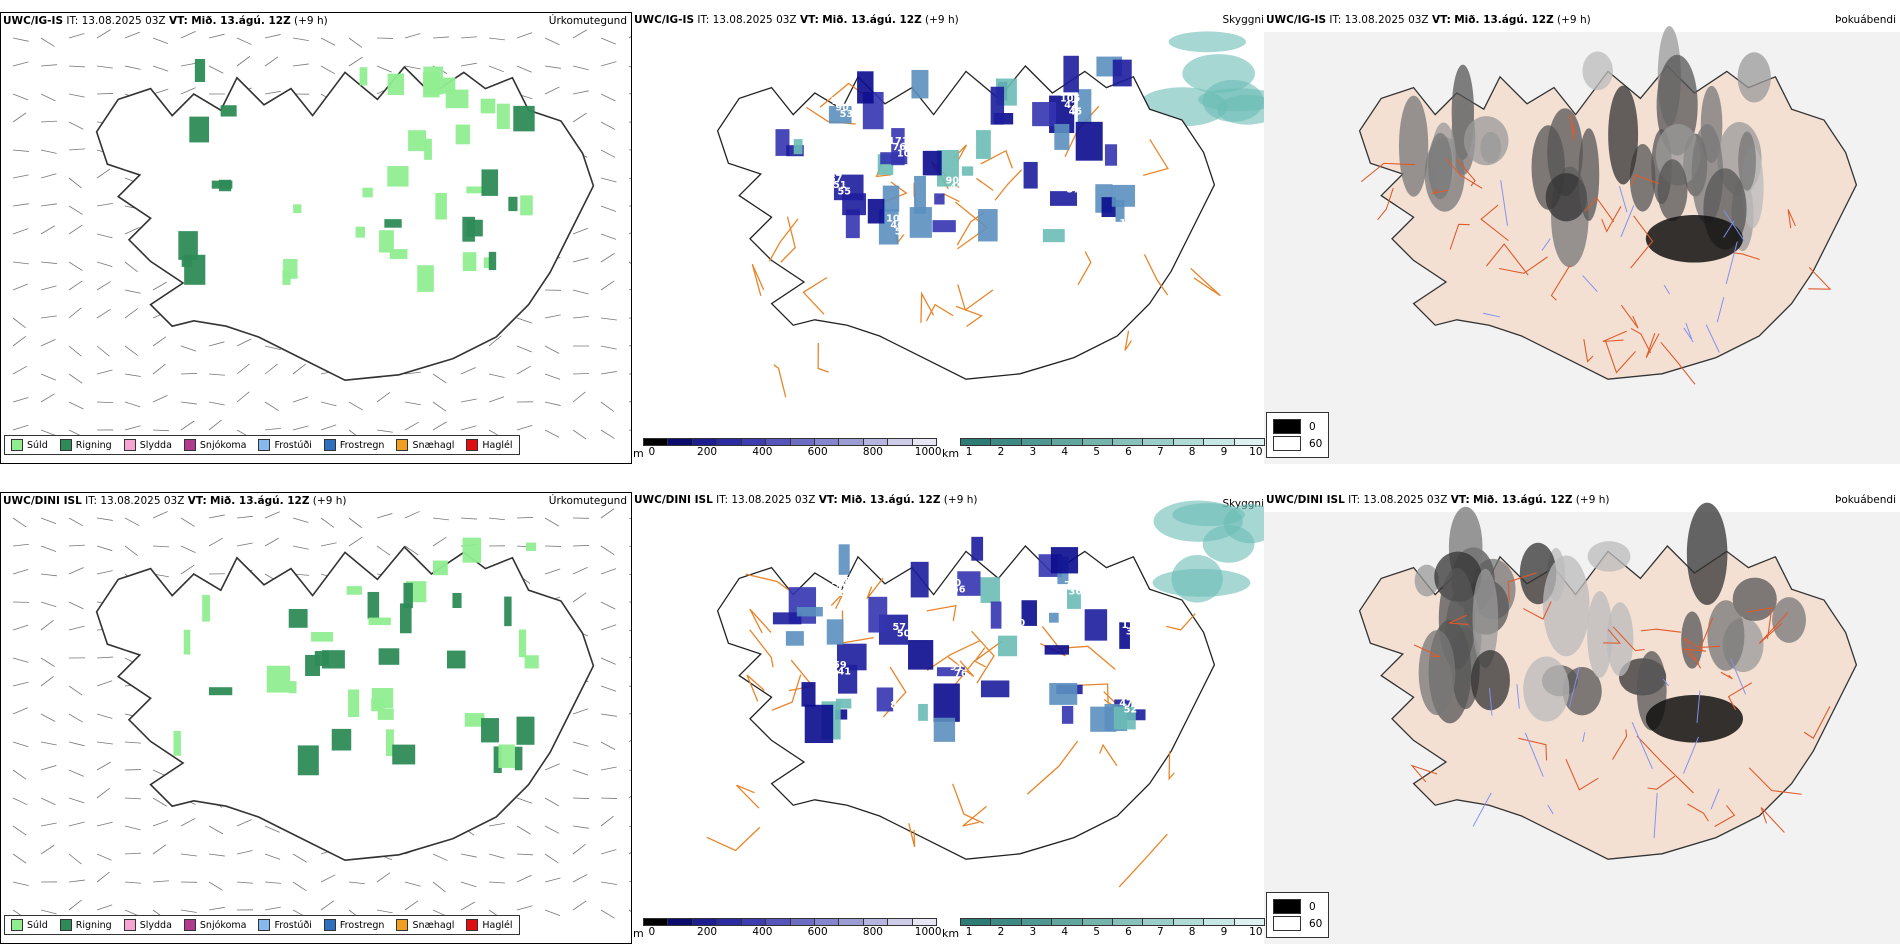  Describe the element at coordinates (1018, 234) in the screenshot. I see `cloudbase-value: 42` at that location.